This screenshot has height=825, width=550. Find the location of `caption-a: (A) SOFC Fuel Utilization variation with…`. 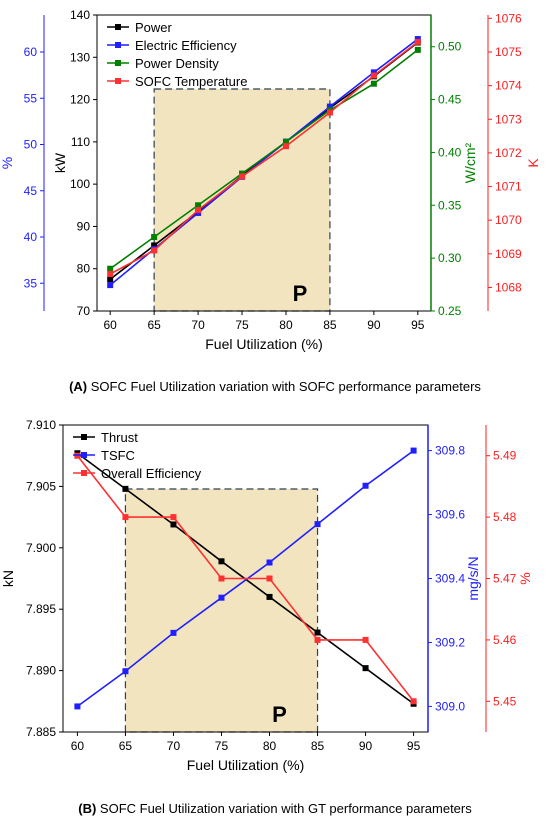

caption-a: (A) SOFC Fuel Utilization variation with… is located at coordinates (275, 386).